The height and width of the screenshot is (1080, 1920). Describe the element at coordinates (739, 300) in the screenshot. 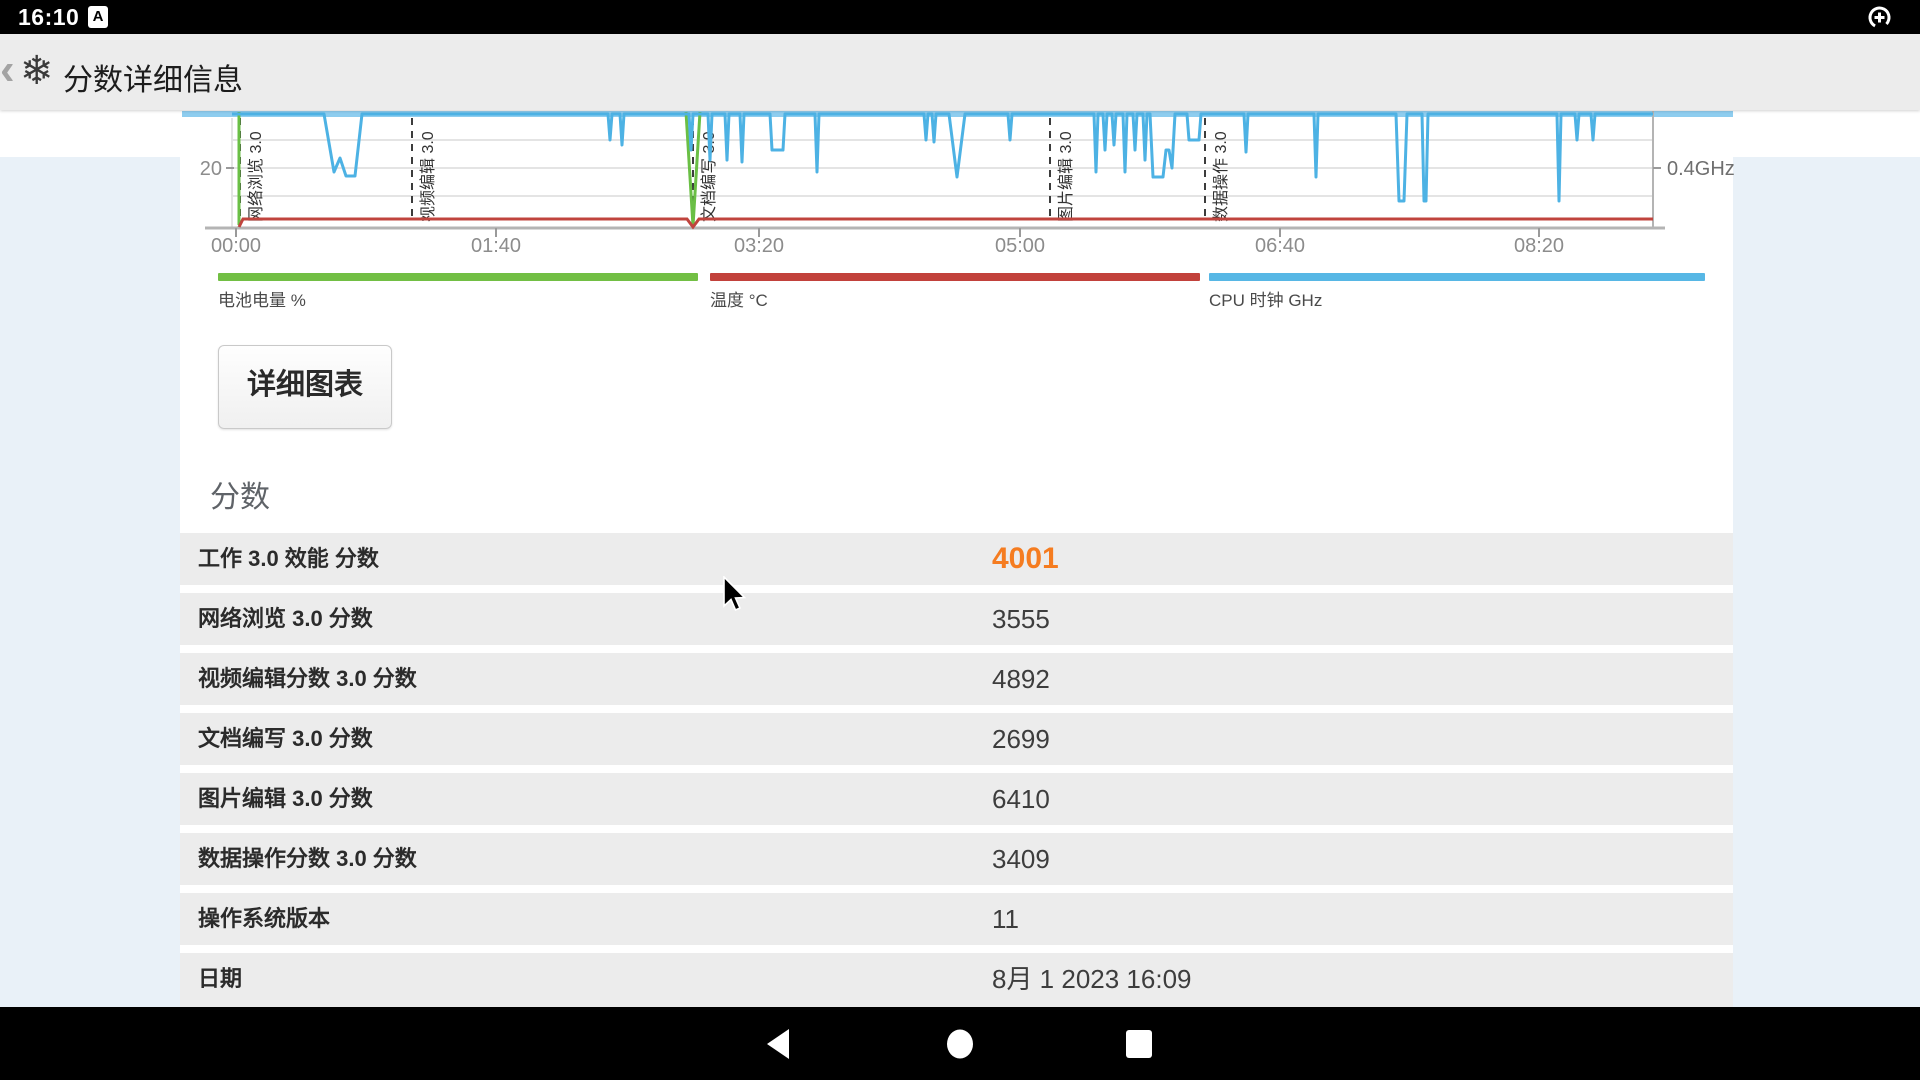

I see `legend-label: 温度 °C` at that location.